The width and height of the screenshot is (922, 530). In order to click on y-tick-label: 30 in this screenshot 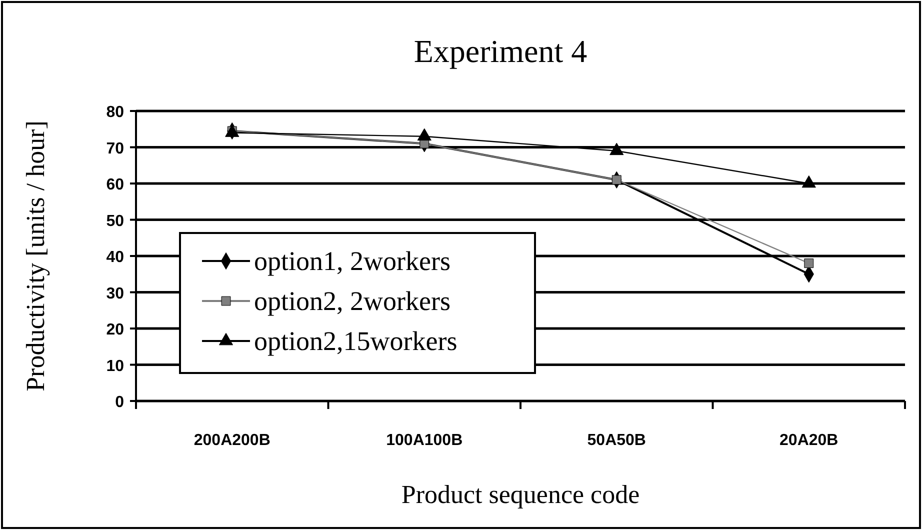, I will do `click(115, 293)`.